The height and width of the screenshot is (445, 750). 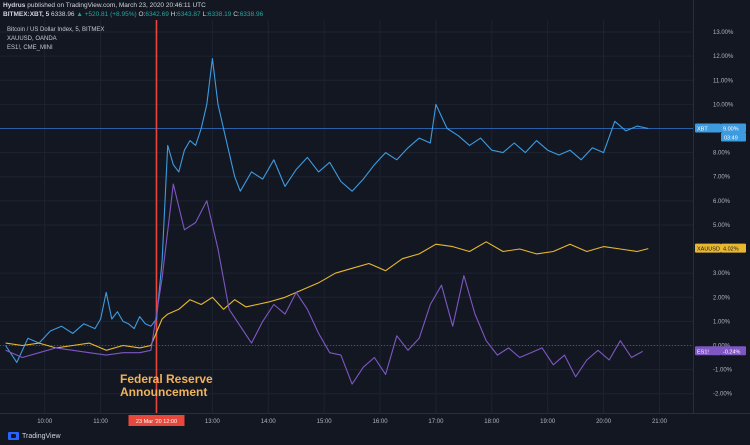 I want to click on chart-footer: TradingView, so click(x=375, y=437).